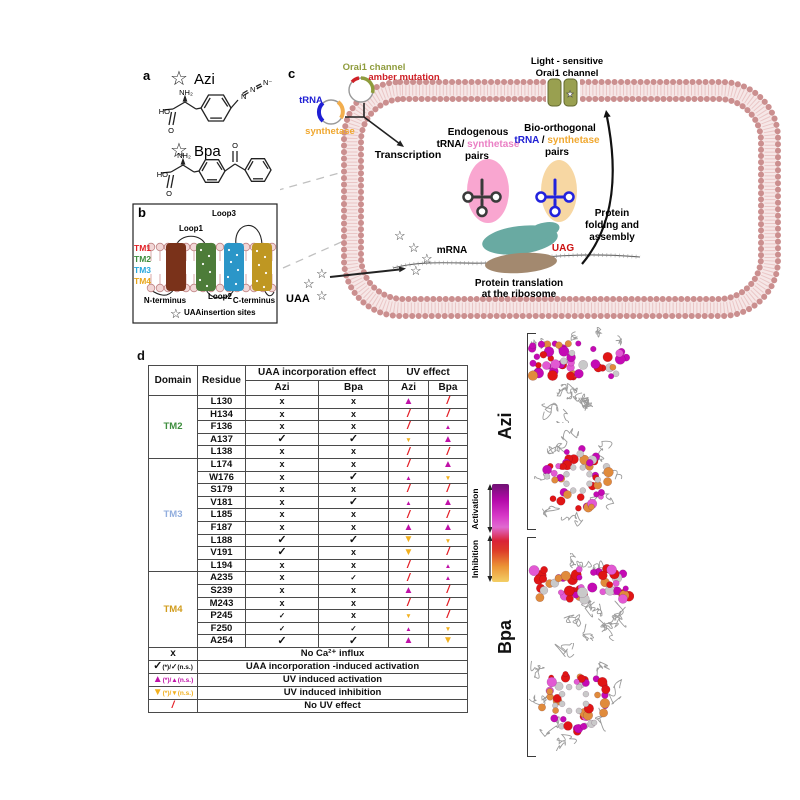 This screenshot has height=800, width=800. I want to click on header-uaa-bpa: Bpa, so click(353, 388).